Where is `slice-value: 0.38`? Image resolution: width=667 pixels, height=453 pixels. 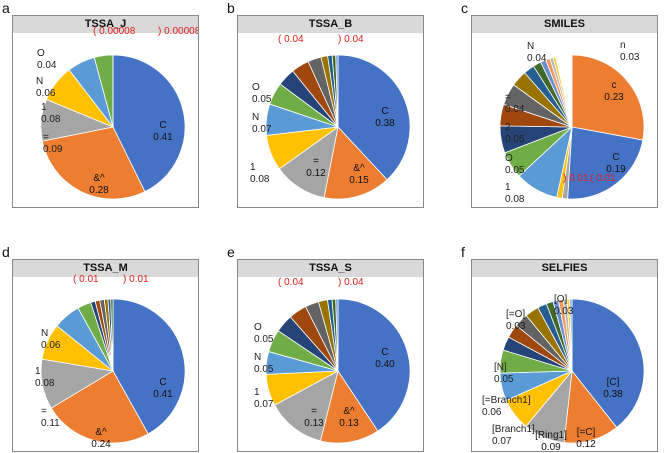
slice-value: 0.38 is located at coordinates (385, 123).